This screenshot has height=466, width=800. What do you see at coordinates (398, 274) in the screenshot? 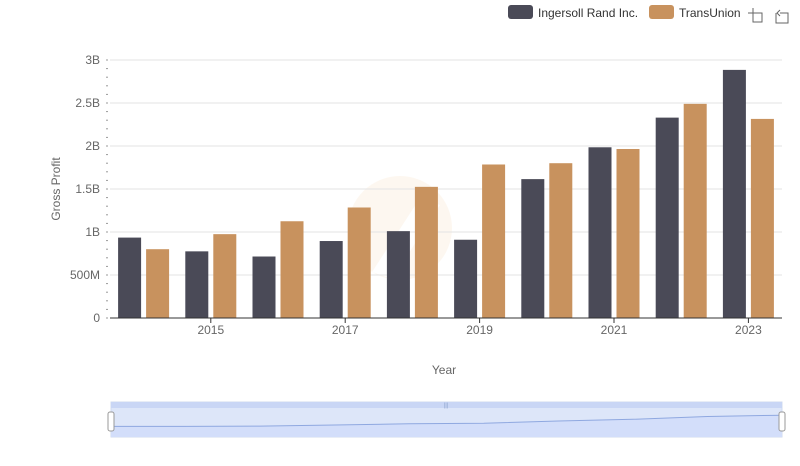
I see `bar-ingersoll-rand-inc-2018` at bounding box center [398, 274].